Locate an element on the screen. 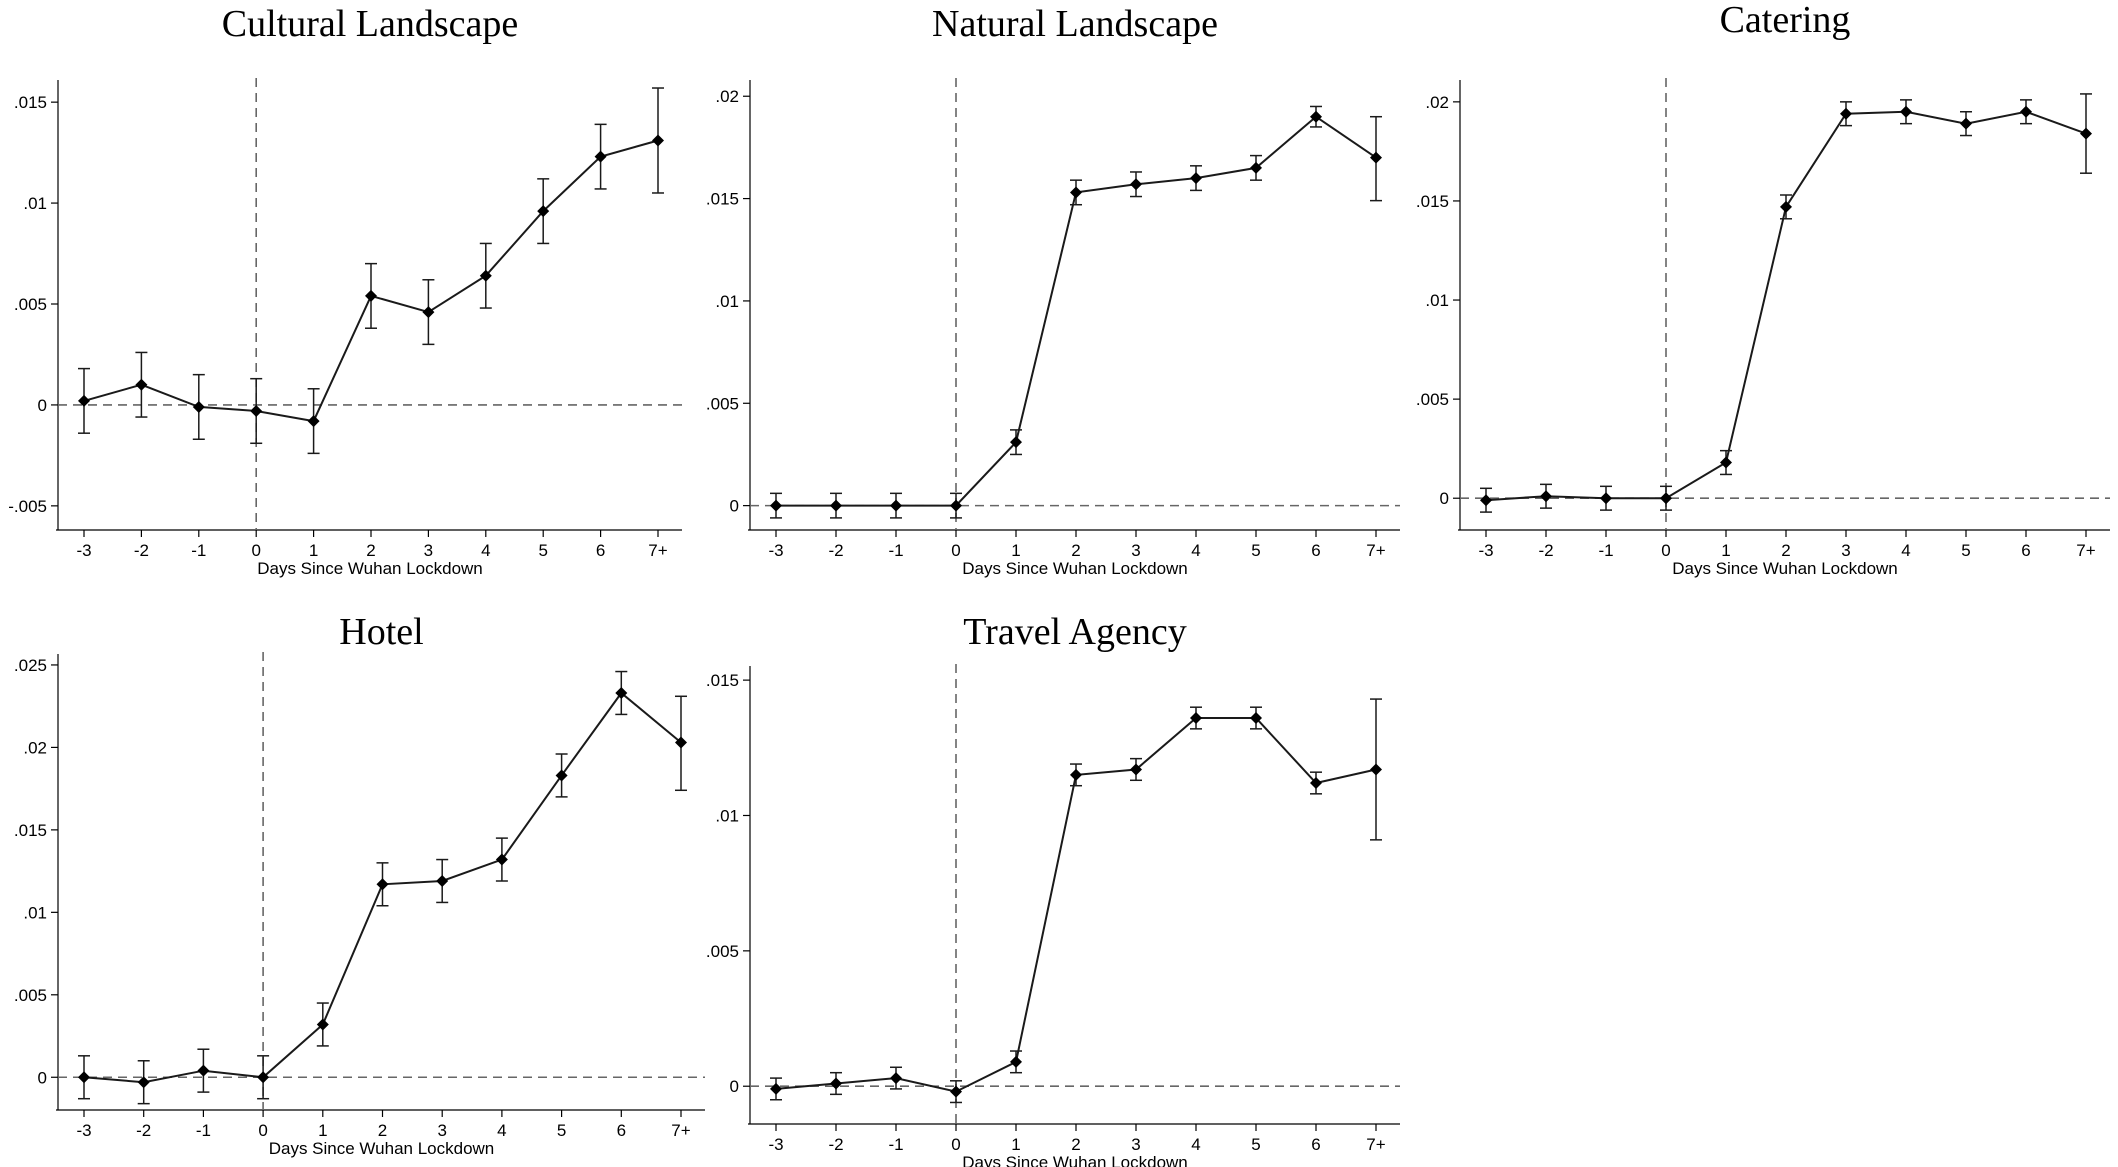  chart-title: Travel Agency is located at coordinates (1074, 632).